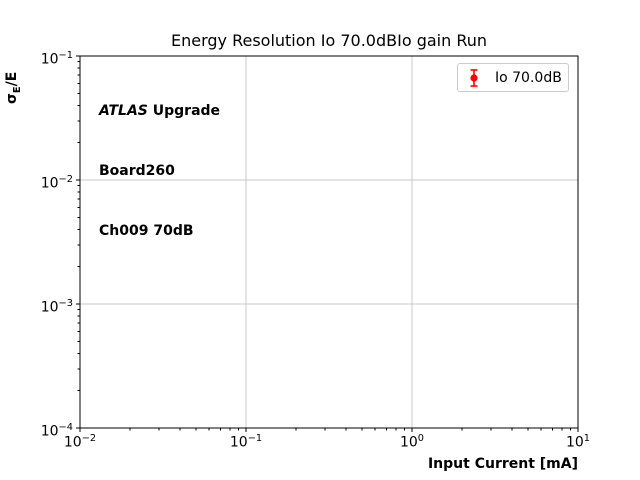 The height and width of the screenshot is (480, 640). What do you see at coordinates (528, 77) in the screenshot?
I see `legend-entry-label: Io 70.0dB` at bounding box center [528, 77].